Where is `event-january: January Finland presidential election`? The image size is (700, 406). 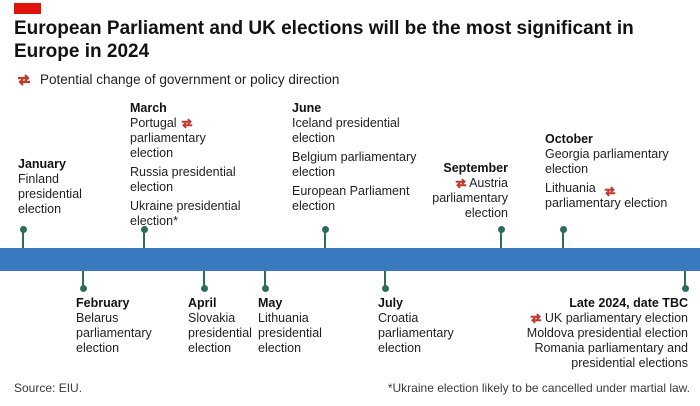
event-january: January Finland presidential election is located at coordinates (68, 187).